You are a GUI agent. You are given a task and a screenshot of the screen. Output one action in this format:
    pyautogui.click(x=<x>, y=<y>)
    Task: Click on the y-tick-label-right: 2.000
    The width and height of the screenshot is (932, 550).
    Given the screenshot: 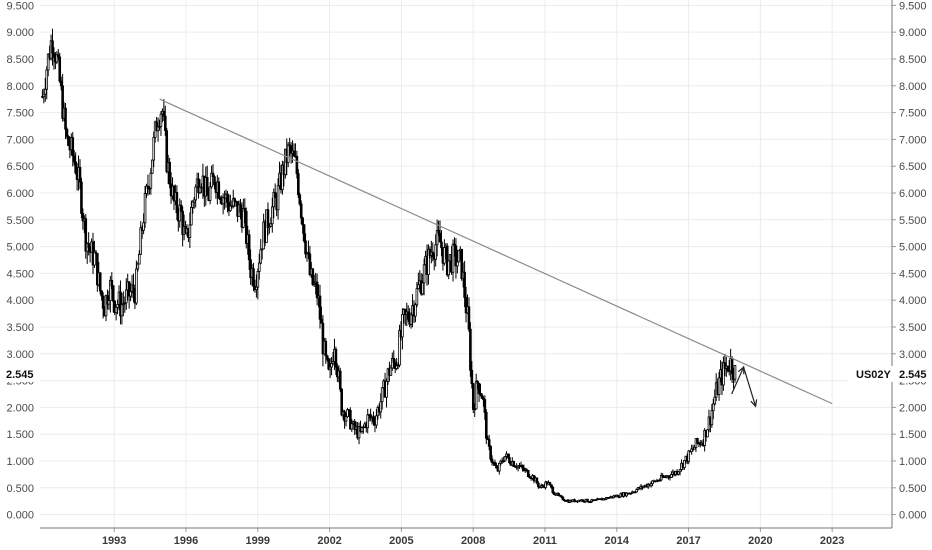 What is the action you would take?
    pyautogui.click(x=913, y=408)
    